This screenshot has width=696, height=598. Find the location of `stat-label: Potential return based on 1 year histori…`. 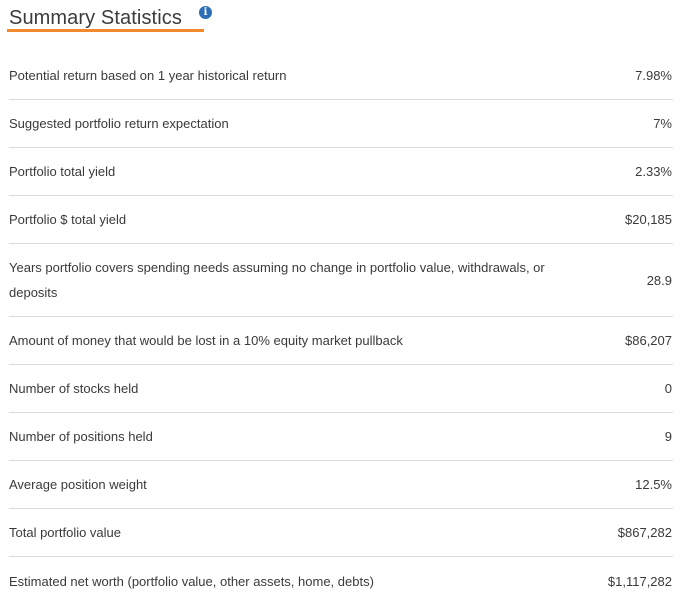

stat-label: Potential return based on 1 year histori… is located at coordinates (148, 75).